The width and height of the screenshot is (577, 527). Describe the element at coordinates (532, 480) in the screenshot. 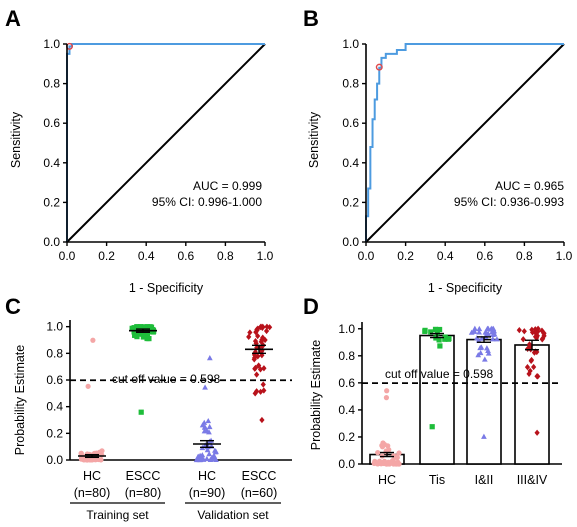

I see `category-label-d-3: III&IV` at that location.